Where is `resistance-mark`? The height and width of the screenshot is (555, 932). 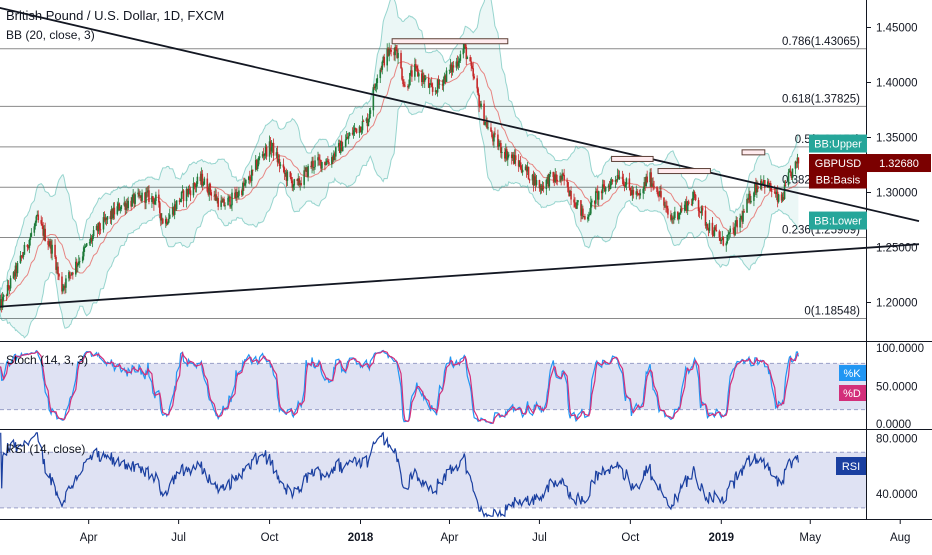 resistance-mark is located at coordinates (450, 41).